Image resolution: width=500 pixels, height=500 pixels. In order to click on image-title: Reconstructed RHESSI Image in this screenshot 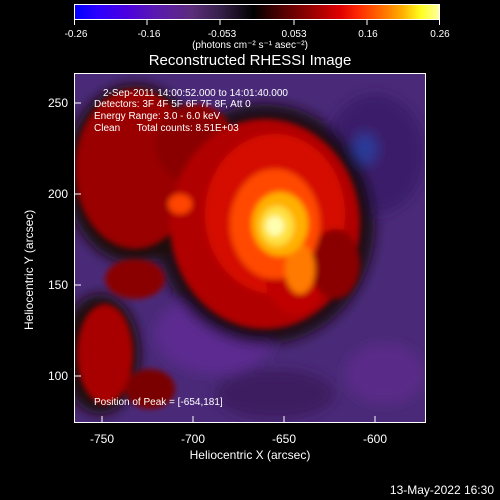, I will do `click(250, 60)`.